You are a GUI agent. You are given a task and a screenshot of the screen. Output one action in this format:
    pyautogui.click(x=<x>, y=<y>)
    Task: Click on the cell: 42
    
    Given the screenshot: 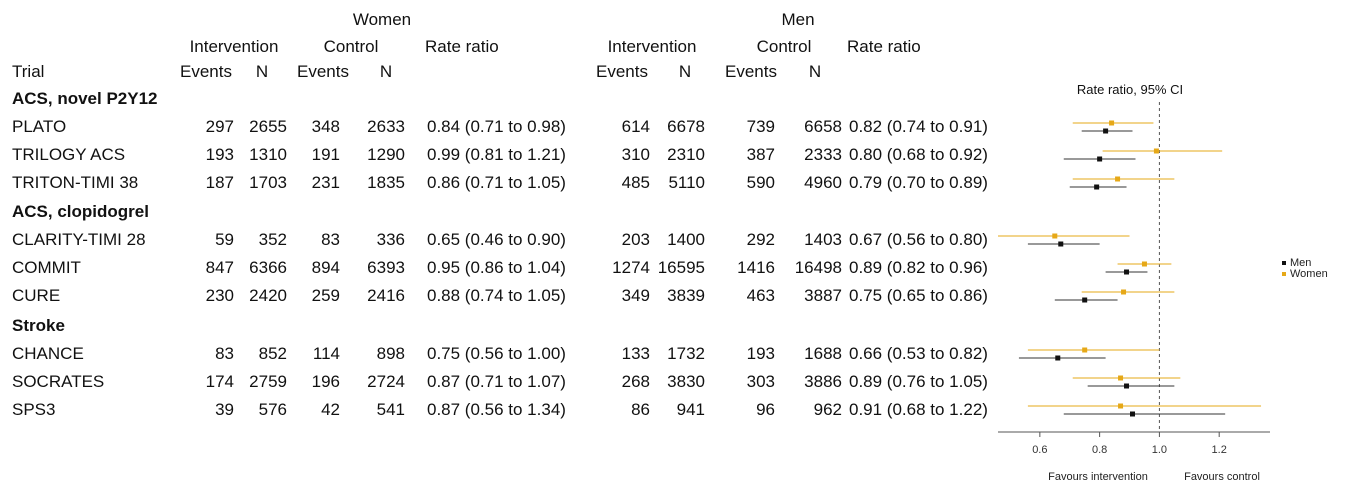 What is the action you would take?
    pyautogui.click(x=330, y=409)
    